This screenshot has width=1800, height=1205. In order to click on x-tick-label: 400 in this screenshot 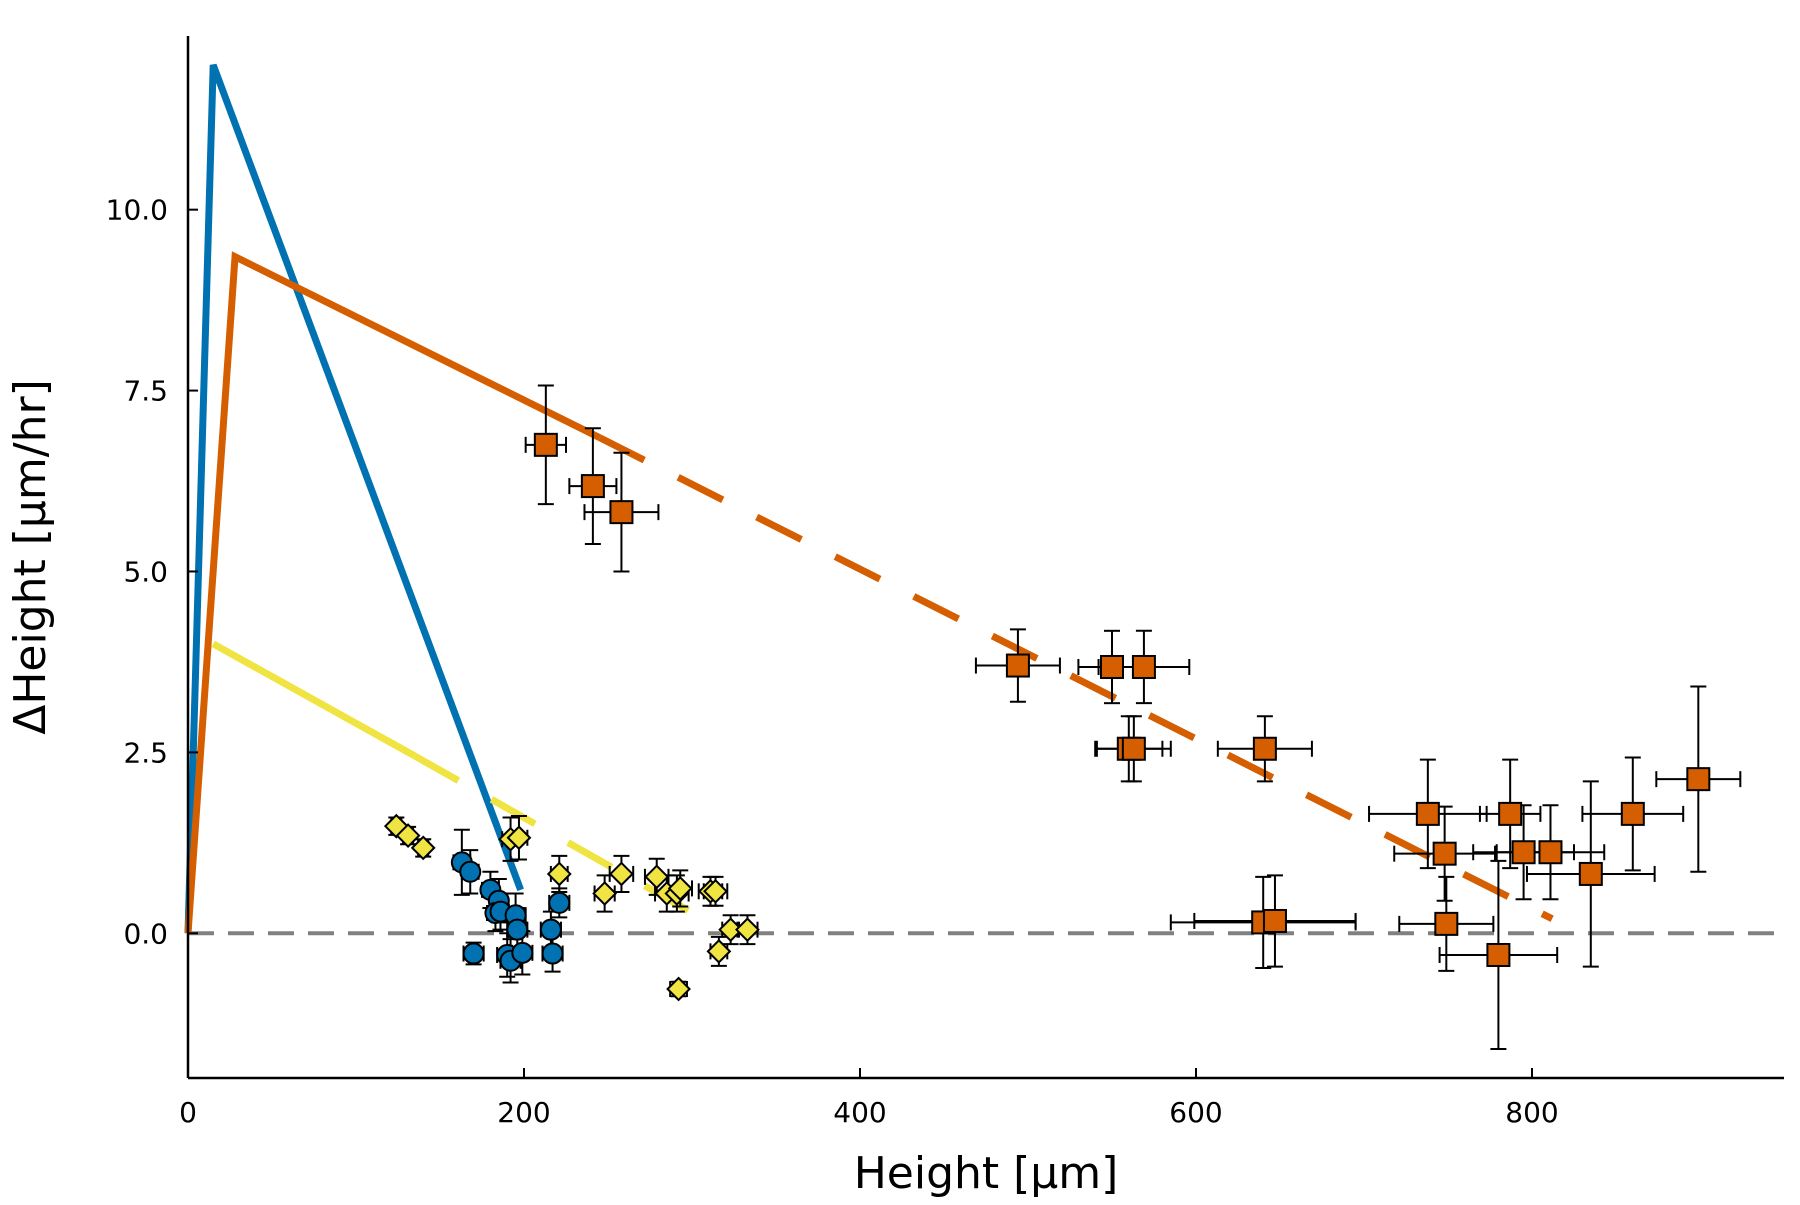, I will do `click(859, 1112)`.